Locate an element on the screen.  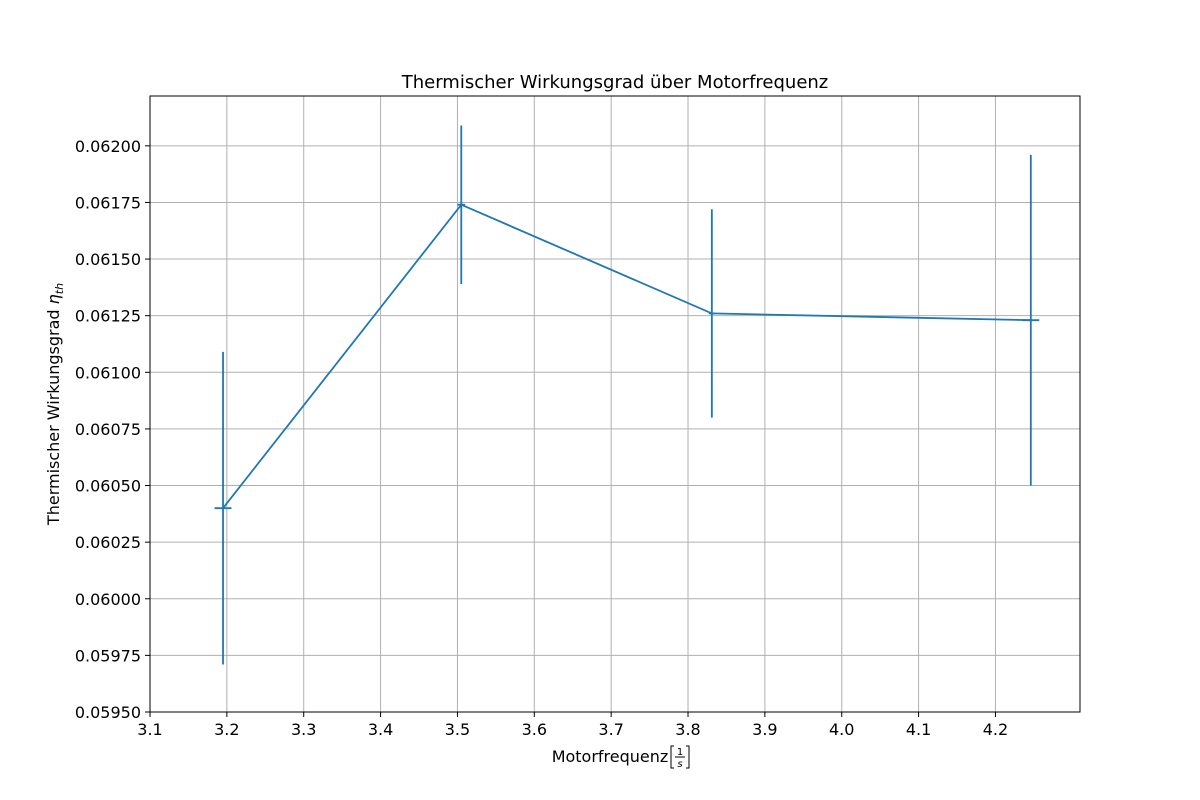
y-tick-label: 0.06125 is located at coordinates (108, 316).